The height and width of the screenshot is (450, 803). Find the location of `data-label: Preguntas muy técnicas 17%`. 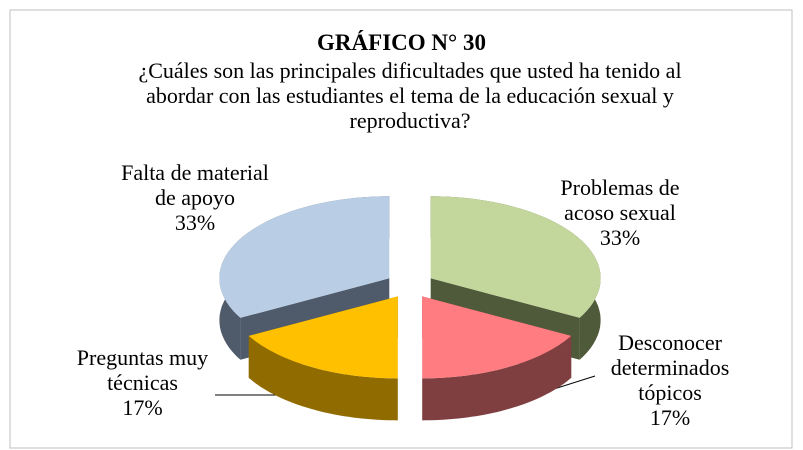

data-label: Preguntas muy técnicas 17% is located at coordinates (142, 382).